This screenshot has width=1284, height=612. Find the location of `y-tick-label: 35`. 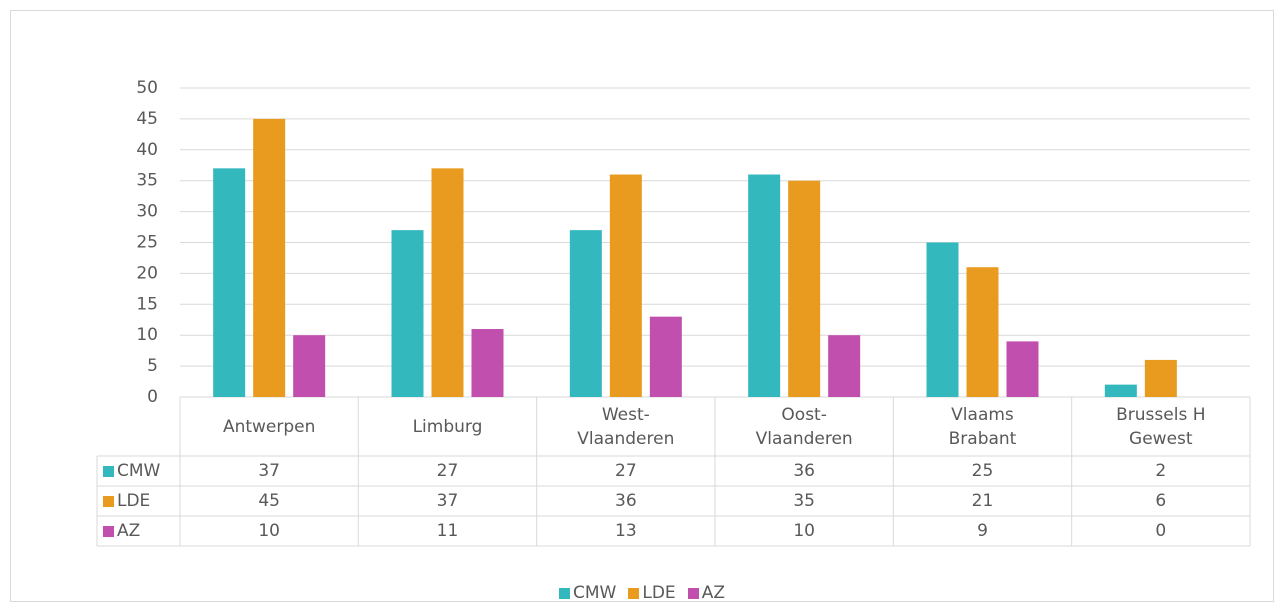

y-tick-label: 35 is located at coordinates (147, 181).